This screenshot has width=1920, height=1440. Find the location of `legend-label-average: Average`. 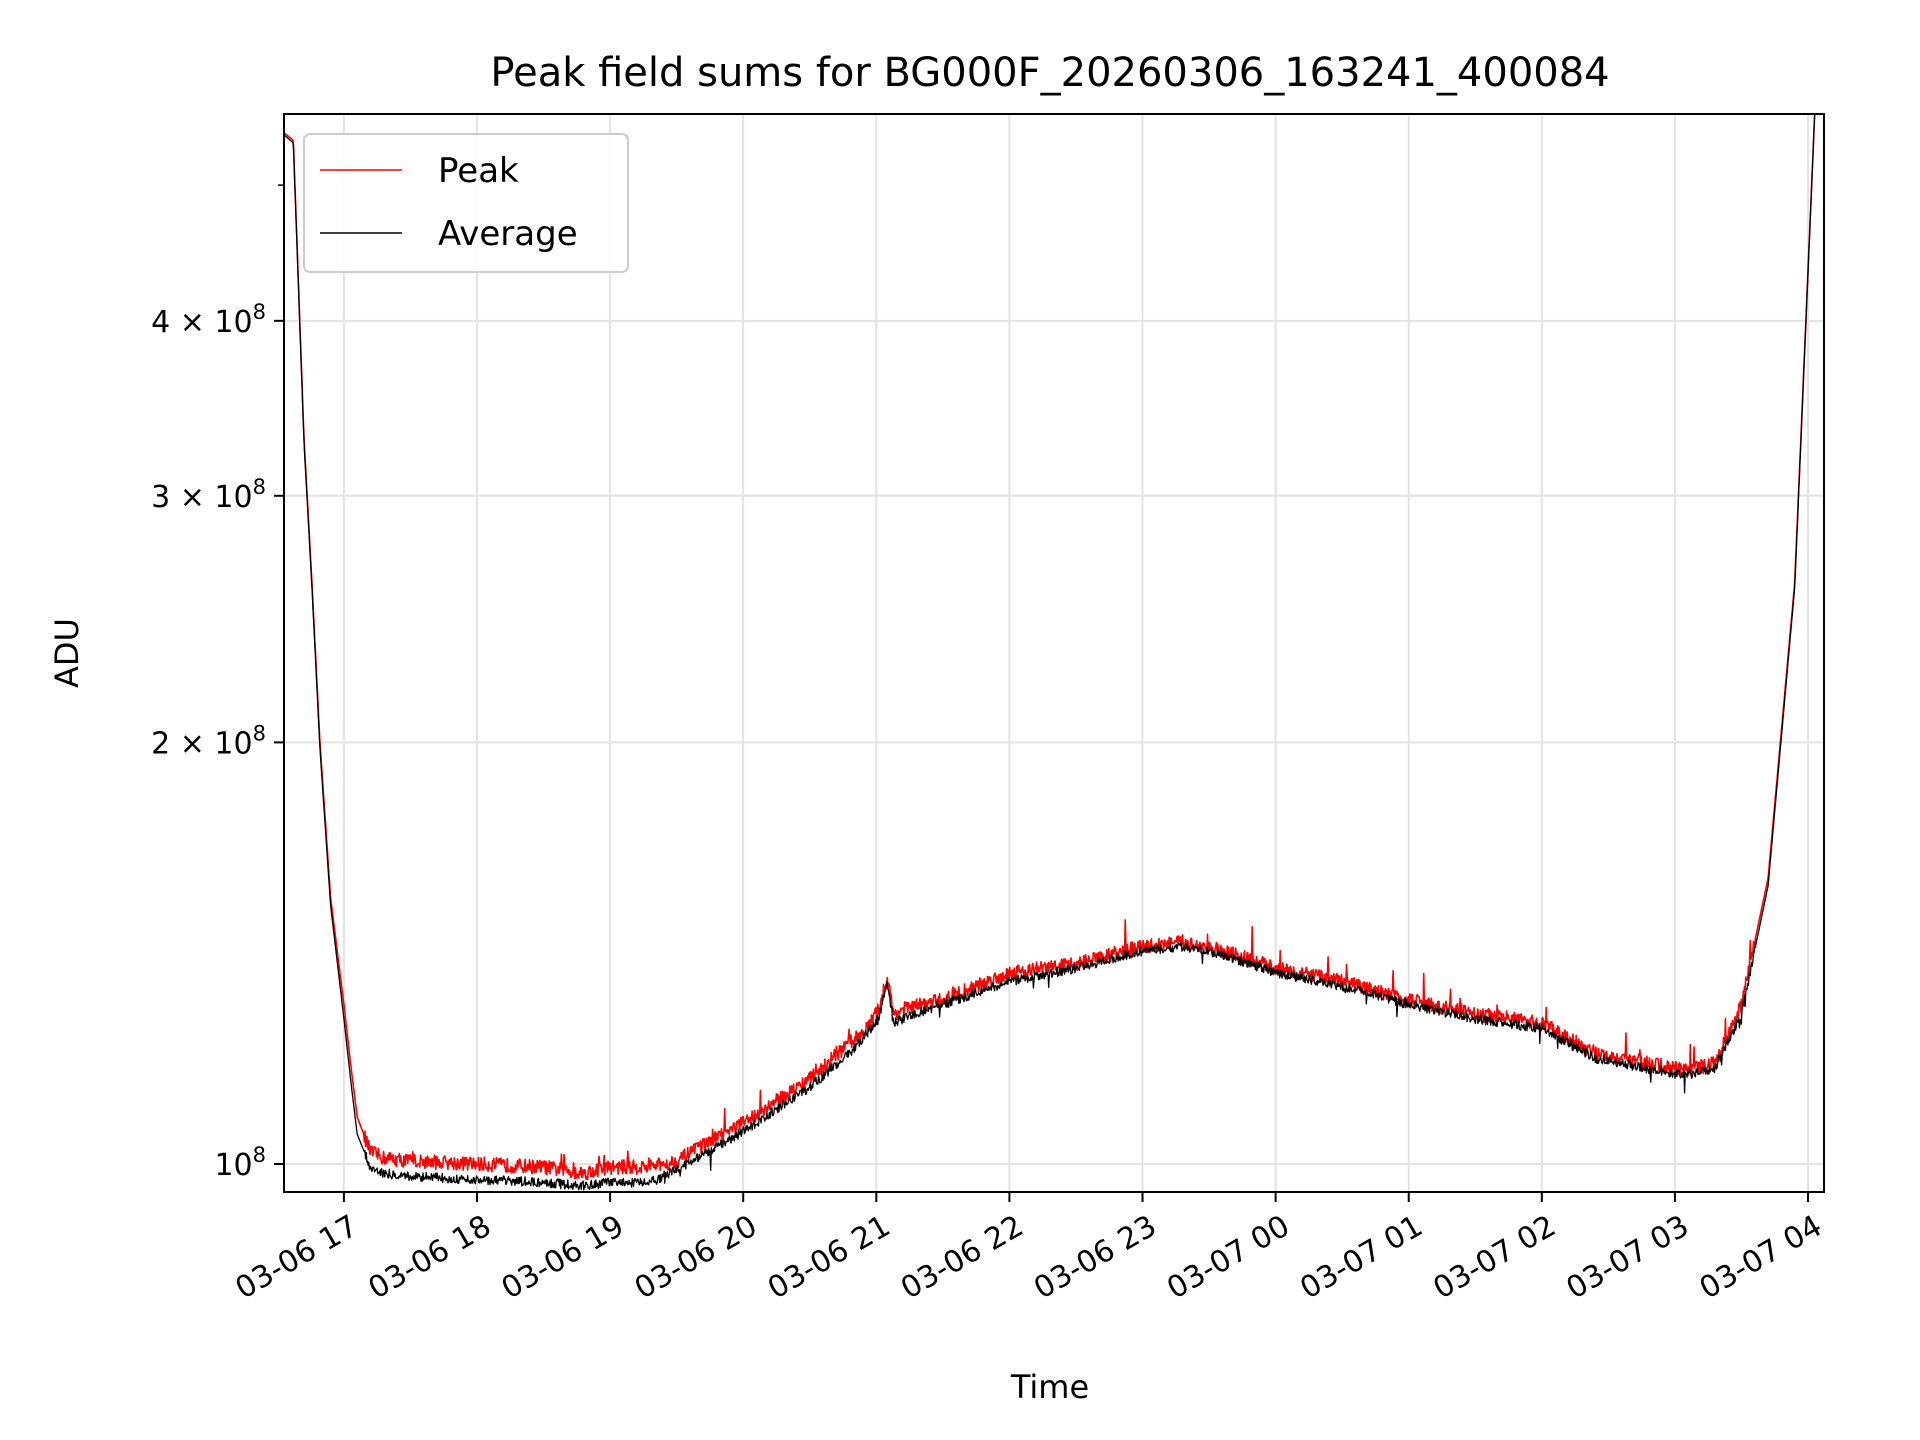

legend-label-average: Average is located at coordinates (508, 234).